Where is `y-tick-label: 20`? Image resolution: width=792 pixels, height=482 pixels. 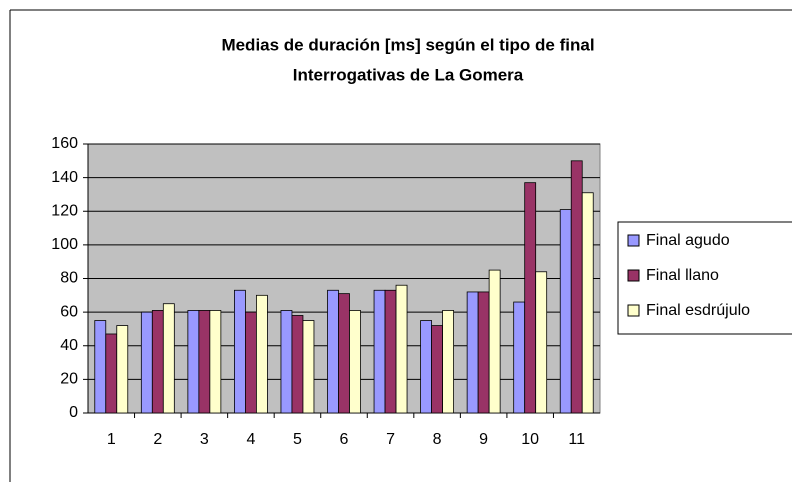
y-tick-label: 20 is located at coordinates (69, 379).